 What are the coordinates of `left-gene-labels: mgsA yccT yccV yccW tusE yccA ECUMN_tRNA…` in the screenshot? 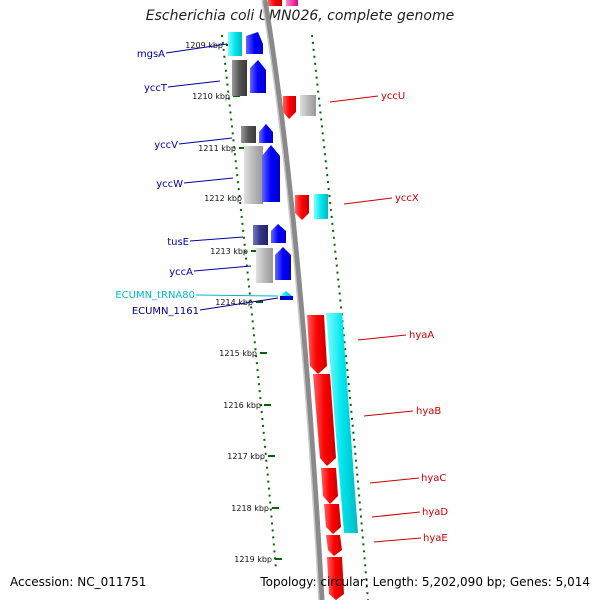 It's located at (197, 180).